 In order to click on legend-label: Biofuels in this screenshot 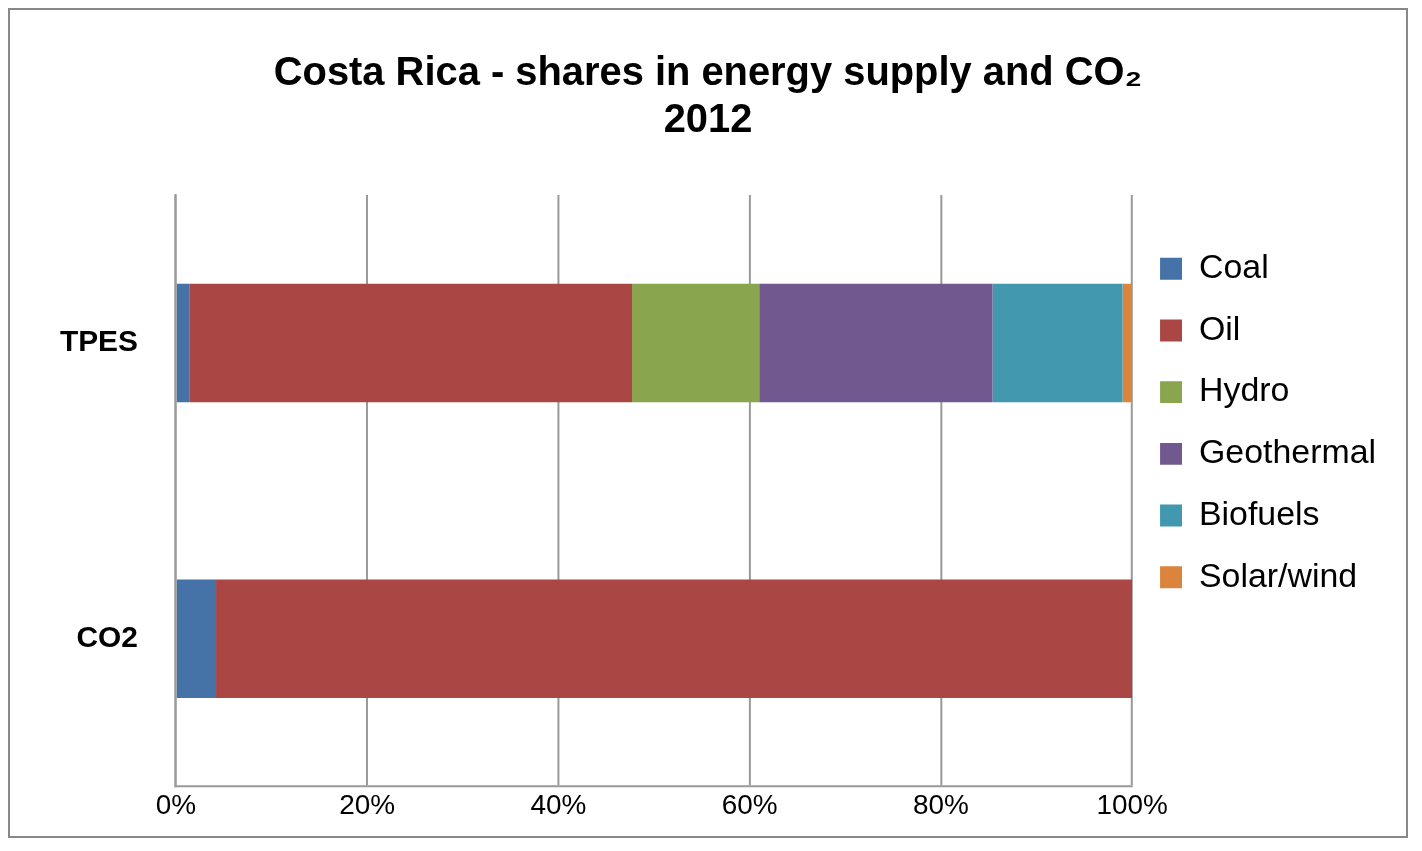, I will do `click(1259, 512)`.